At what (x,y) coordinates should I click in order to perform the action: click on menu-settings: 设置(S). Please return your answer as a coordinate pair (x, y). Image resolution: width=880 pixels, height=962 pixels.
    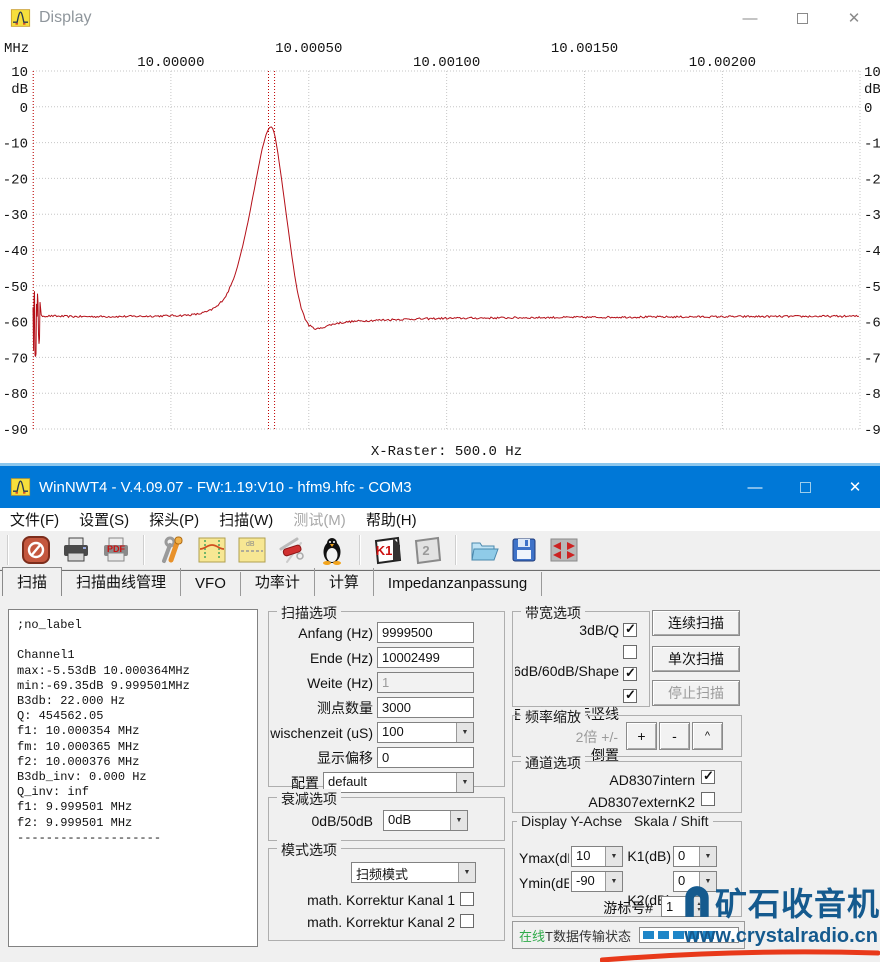
    Looking at the image, I should click on (104, 519).